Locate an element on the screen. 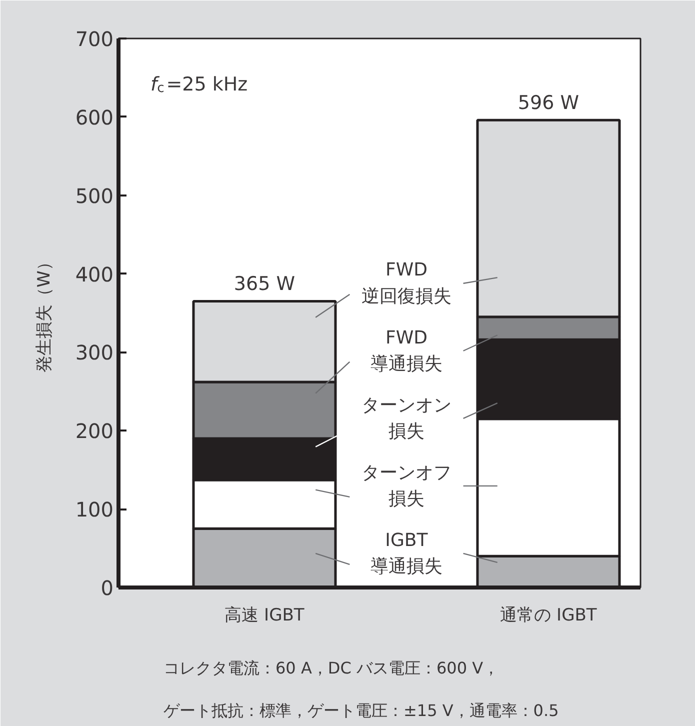 Image resolution: width=695 pixels, height=726 pixels. text: コレクタ電流：60 A，DC バス電圧：600 V， is located at coordinates (332, 668).